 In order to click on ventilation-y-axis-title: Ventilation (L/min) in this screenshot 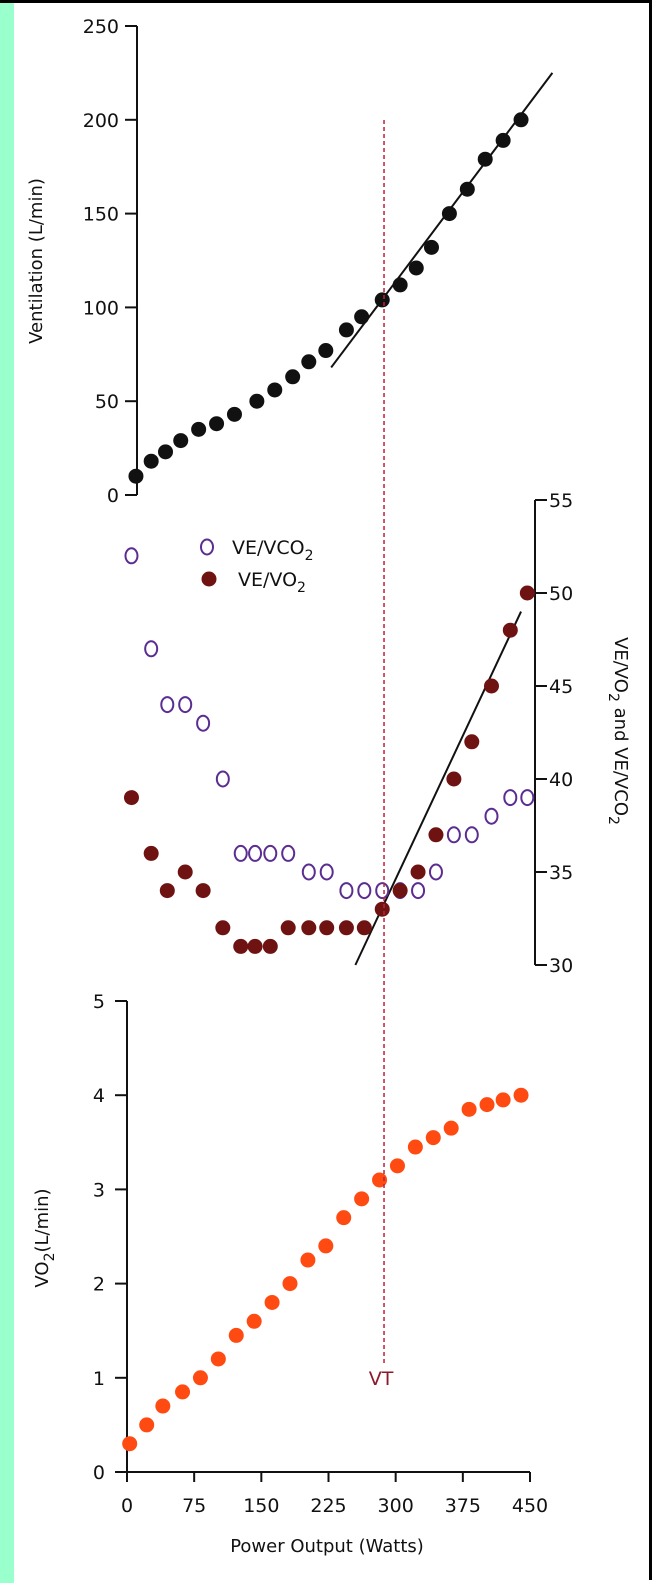, I will do `click(36, 261)`.